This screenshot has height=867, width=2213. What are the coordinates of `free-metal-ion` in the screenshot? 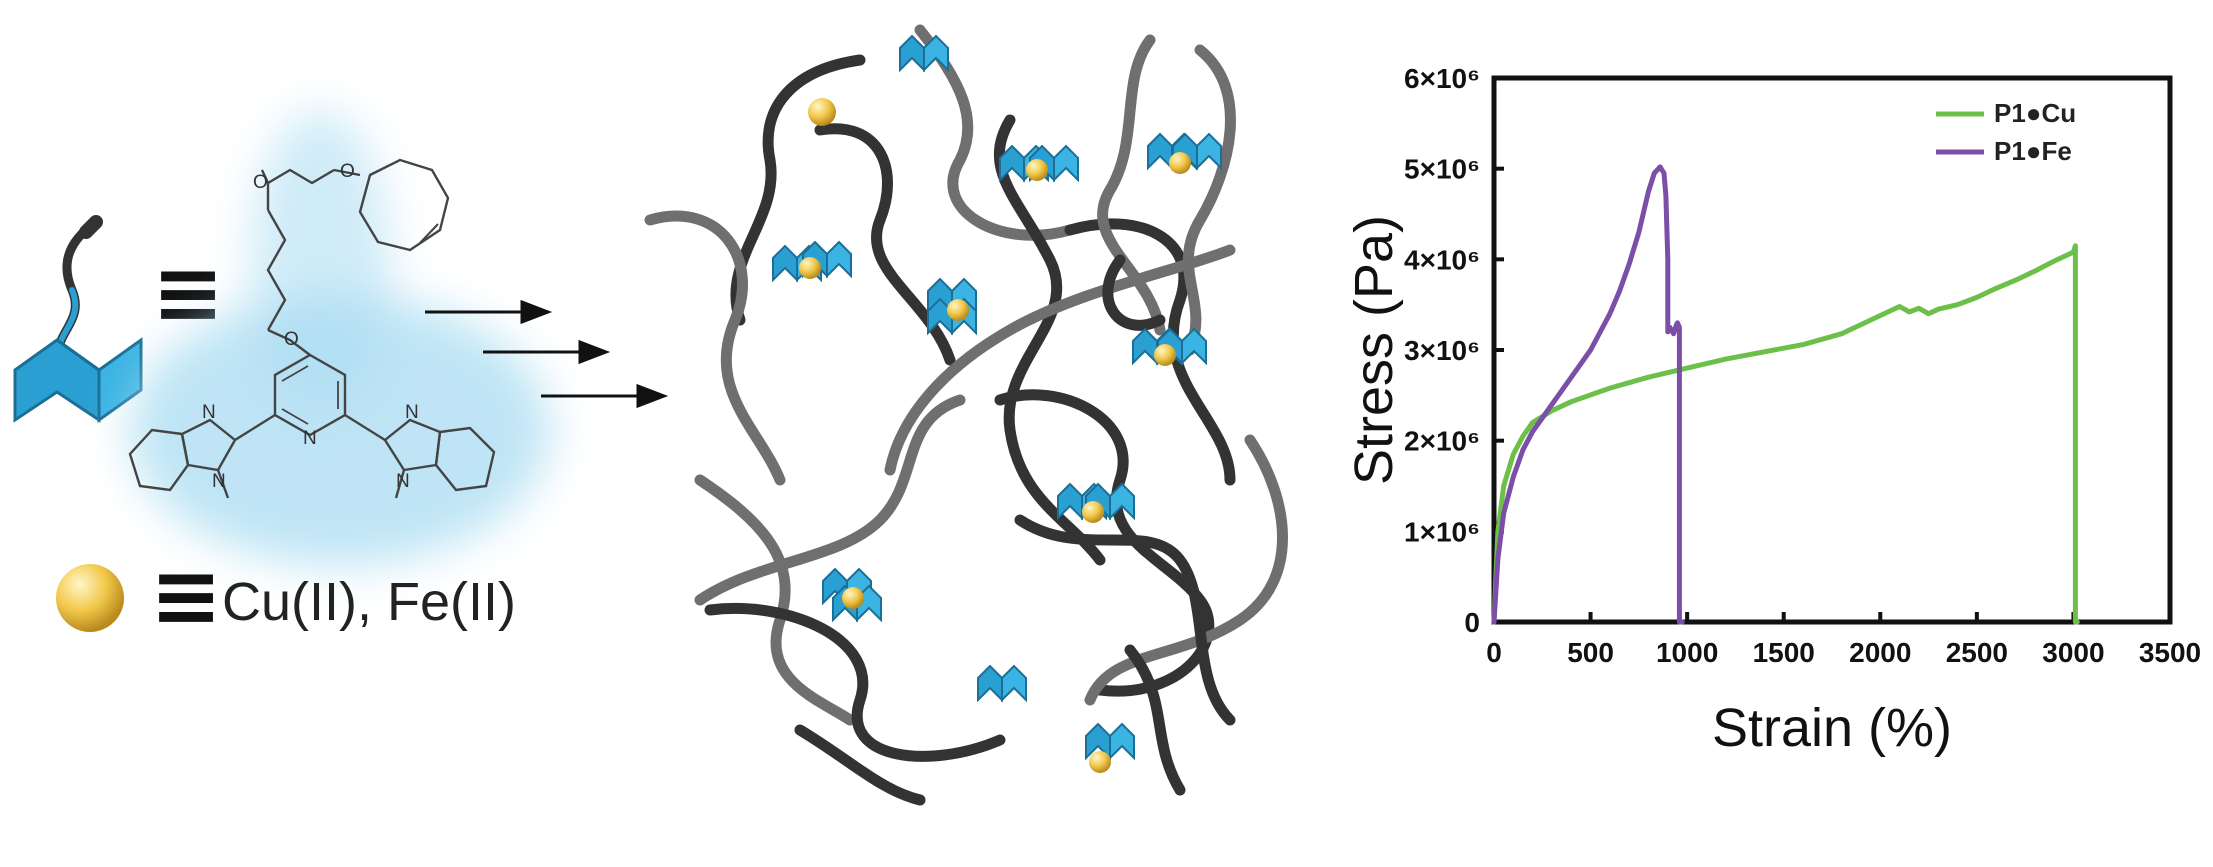 It's located at (822, 112).